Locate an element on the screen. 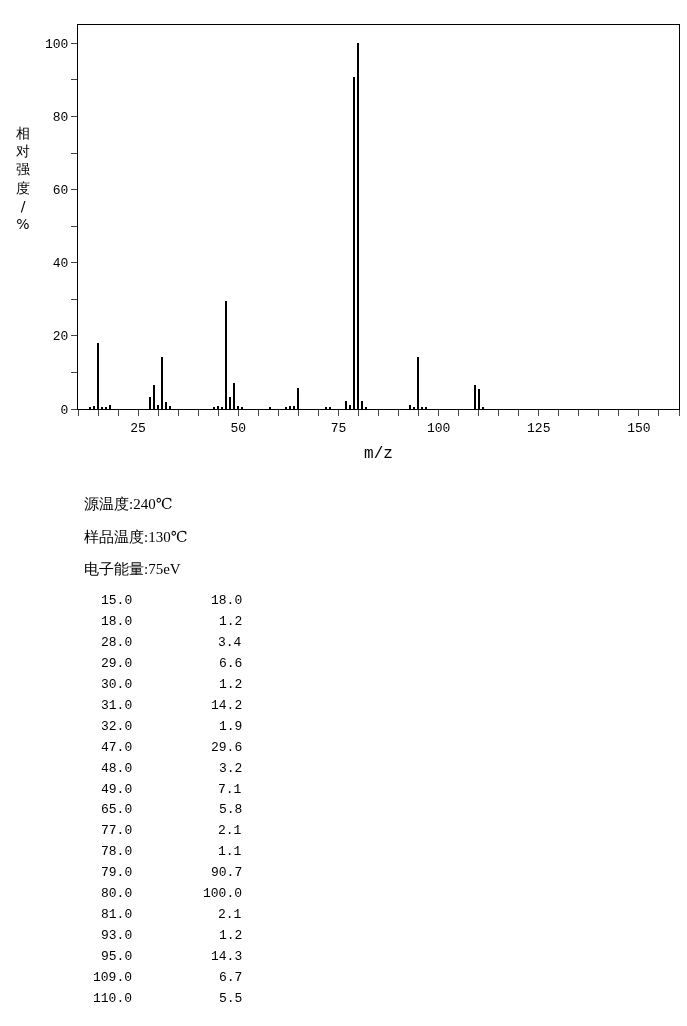  text: 14.3 is located at coordinates (227, 956).